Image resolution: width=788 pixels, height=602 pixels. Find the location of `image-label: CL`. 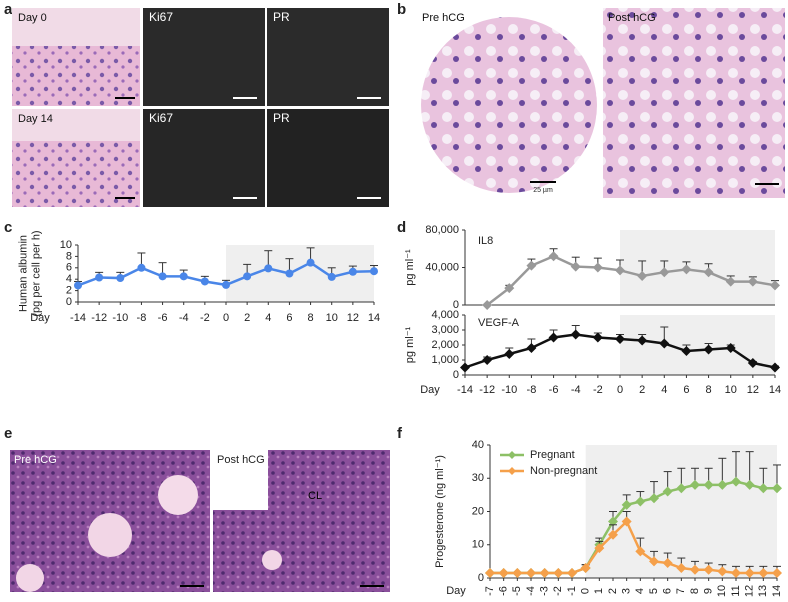

image-label: CL is located at coordinates (315, 496).